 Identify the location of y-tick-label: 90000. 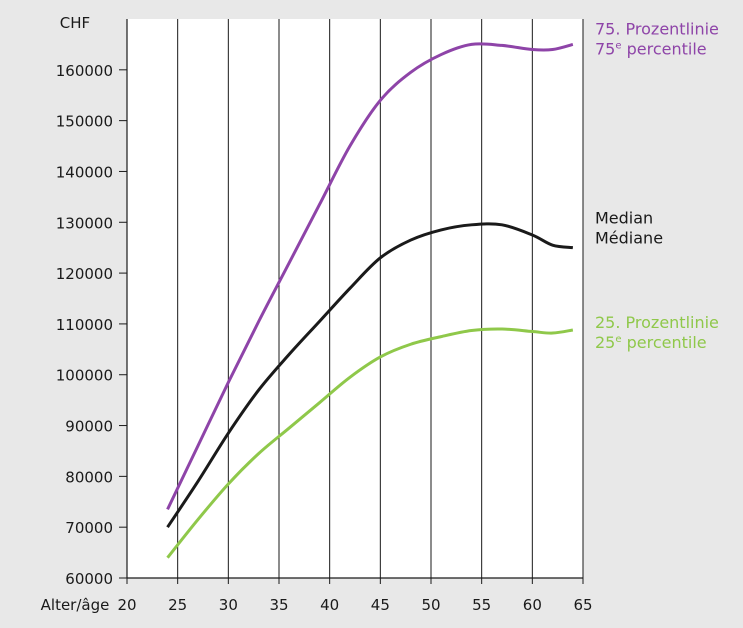
(89, 427).